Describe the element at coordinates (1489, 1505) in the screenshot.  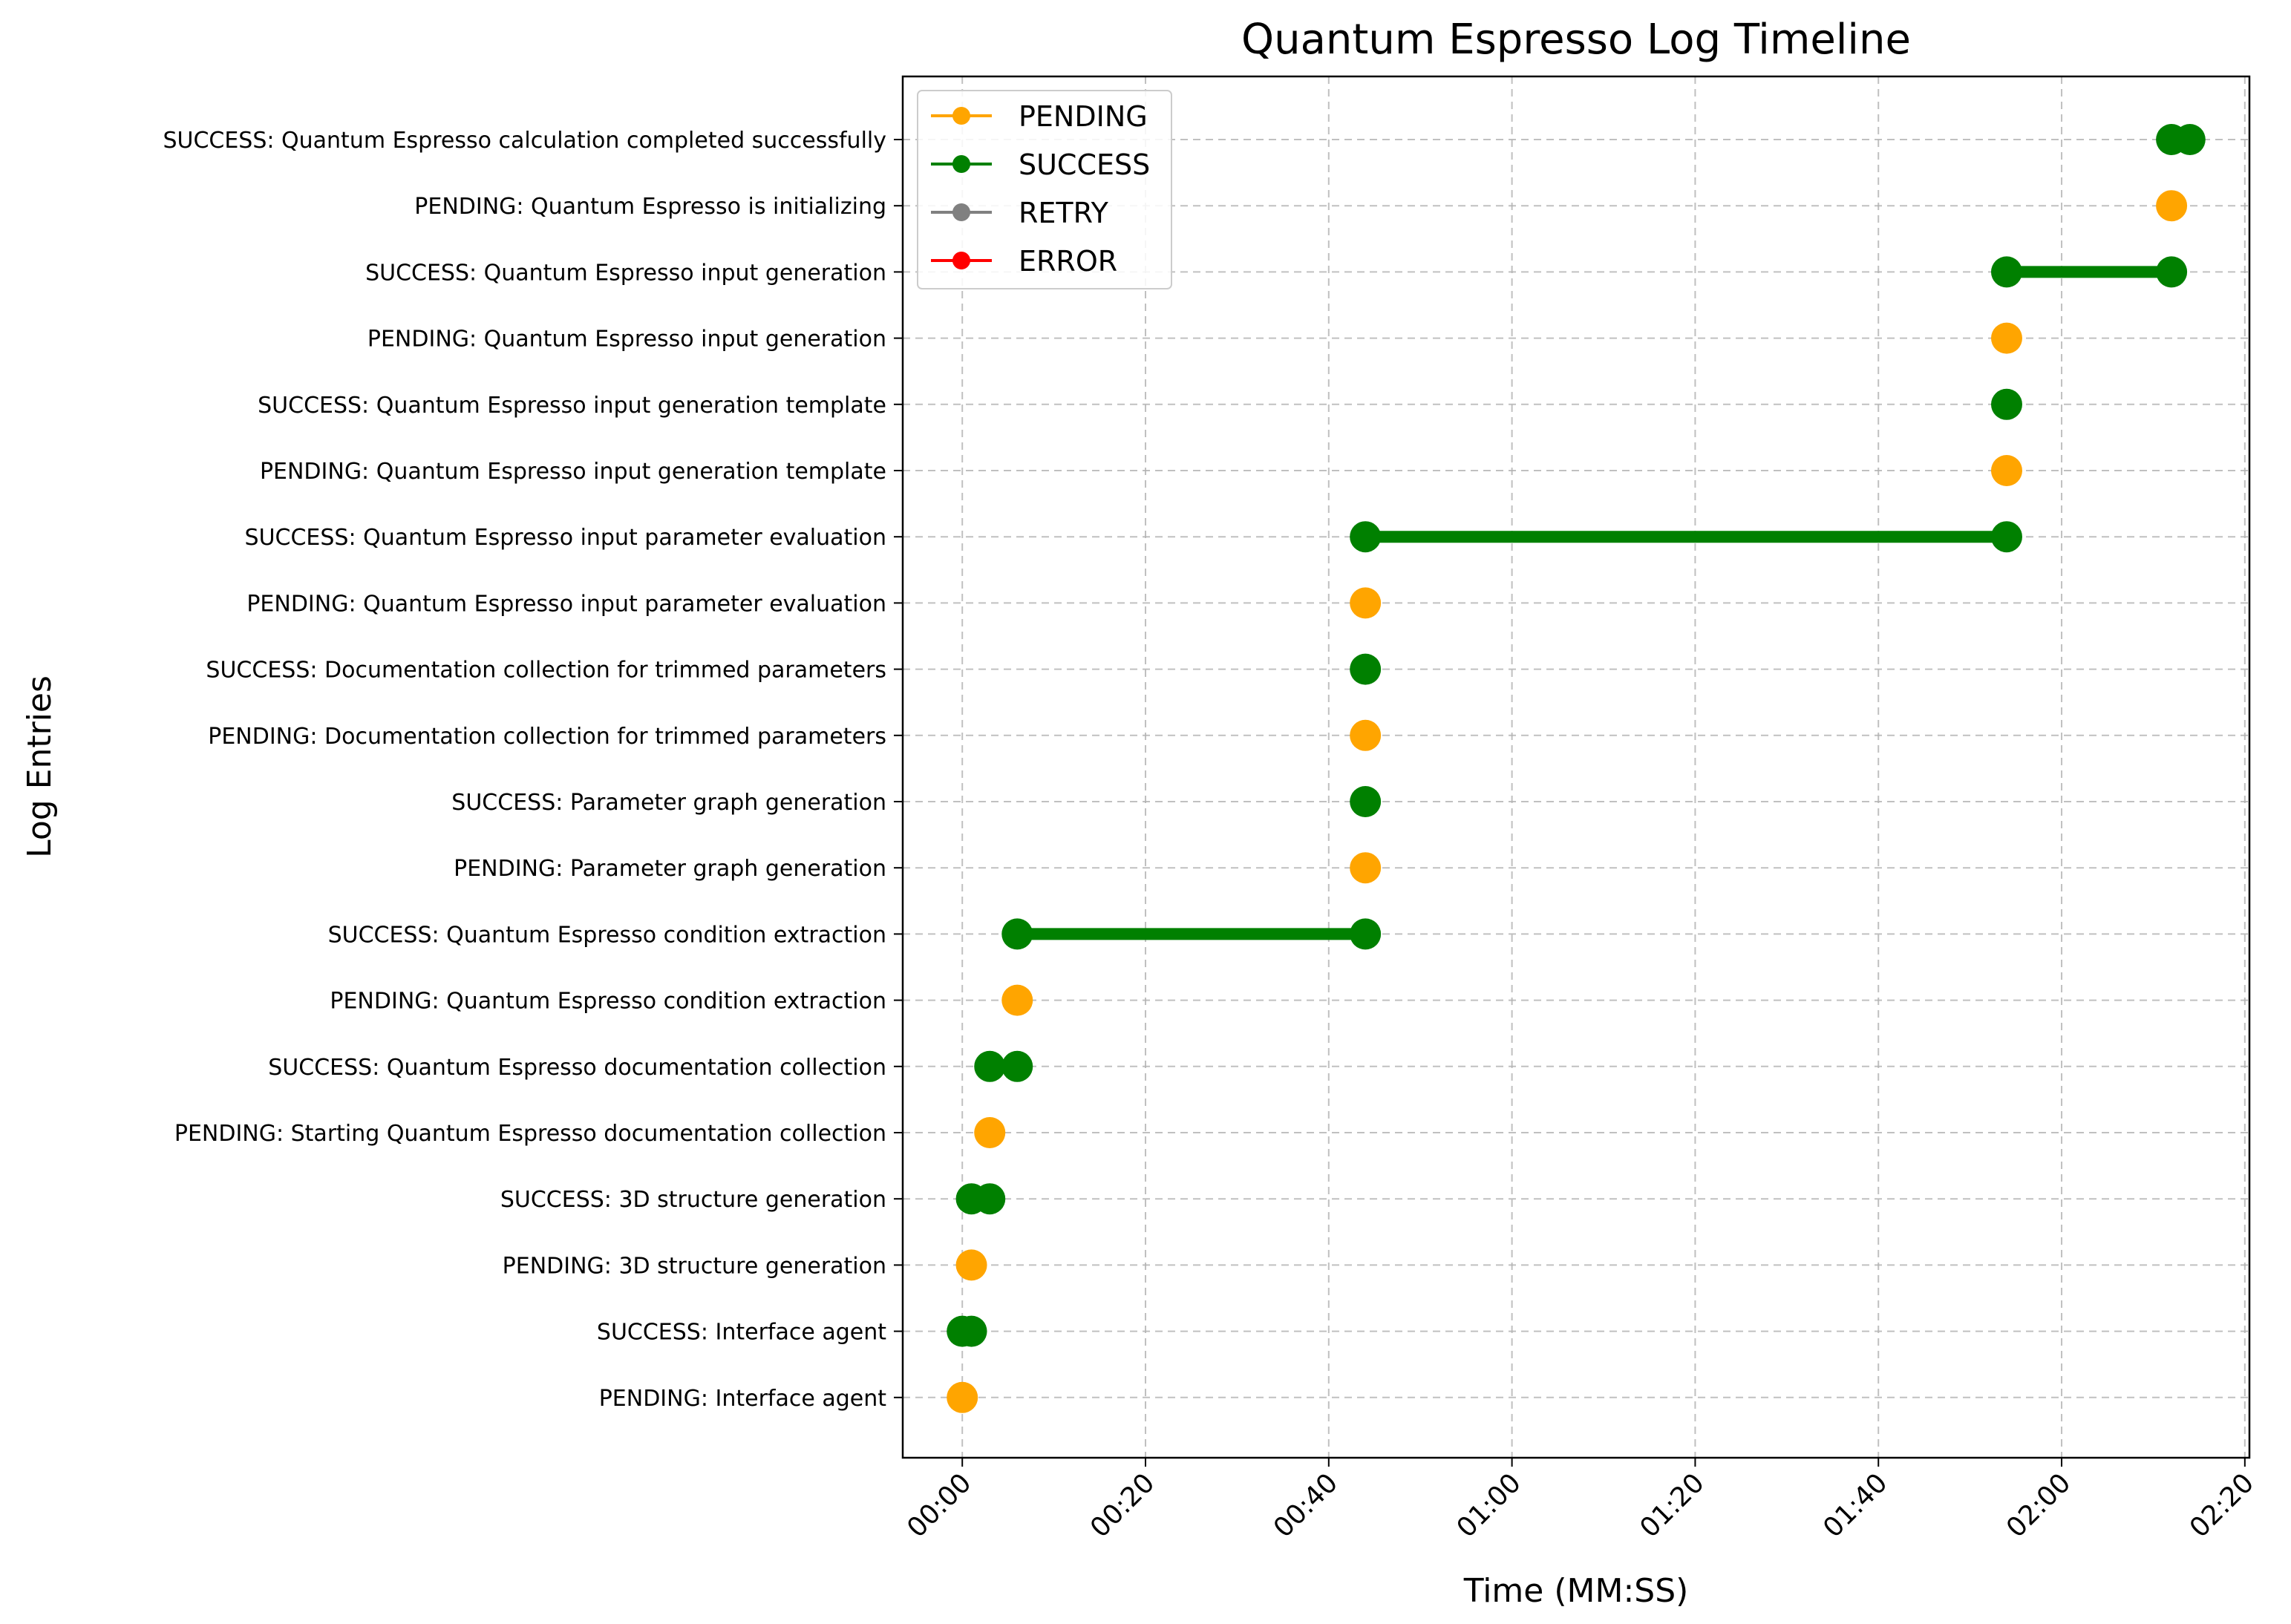
I see `x-tick-label: 01:00` at that location.